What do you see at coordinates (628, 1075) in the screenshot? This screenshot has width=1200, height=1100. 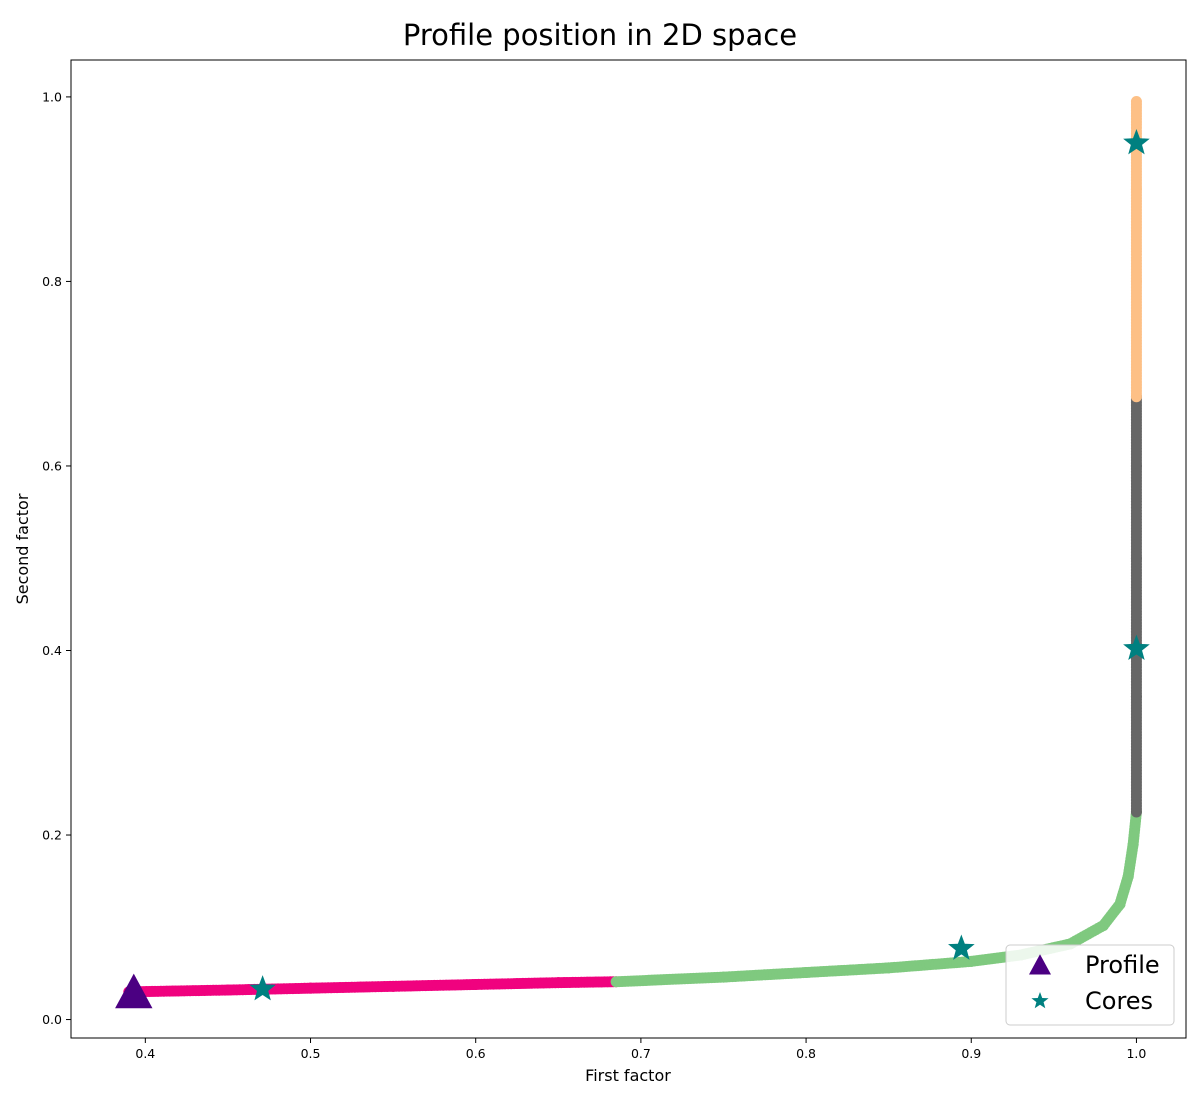 I see `x-axis-label: First factor` at bounding box center [628, 1075].